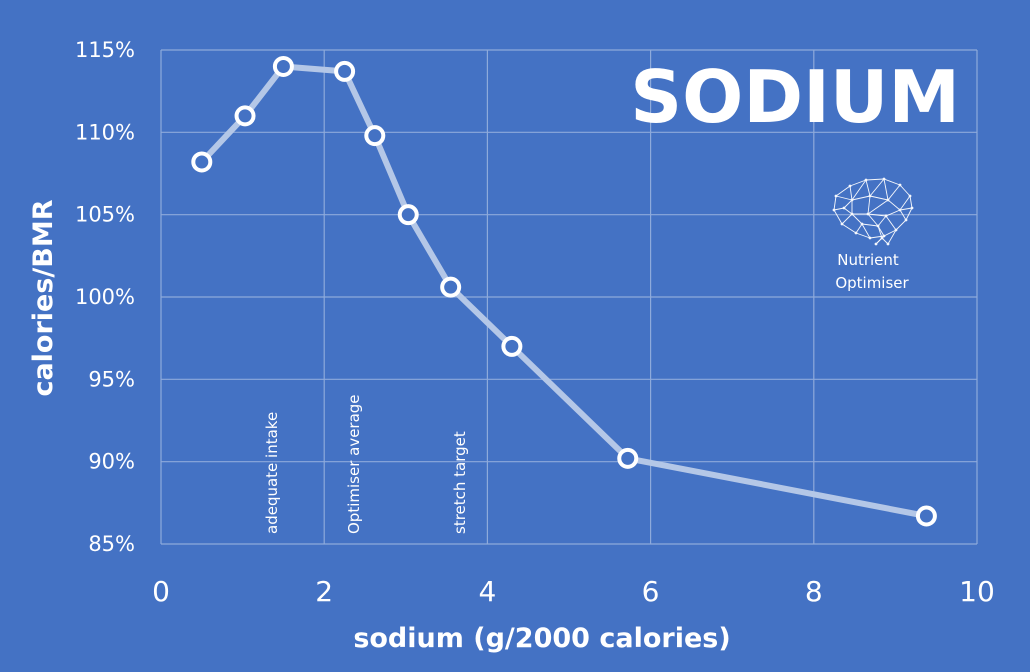 The width and height of the screenshot is (1030, 672). Describe the element at coordinates (541, 638) in the screenshot. I see `x-axis-title: sodium (g/2000 calories)` at that location.